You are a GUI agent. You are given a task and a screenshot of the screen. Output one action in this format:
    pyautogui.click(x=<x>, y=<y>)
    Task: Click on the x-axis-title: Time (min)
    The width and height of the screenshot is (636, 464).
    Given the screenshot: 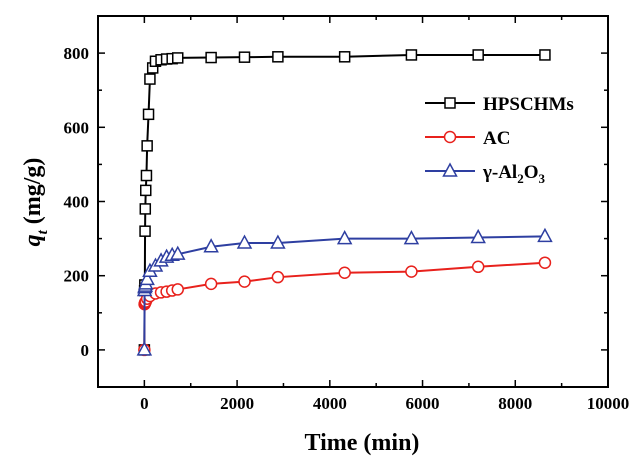 What is the action you would take?
    pyautogui.click(x=362, y=443)
    